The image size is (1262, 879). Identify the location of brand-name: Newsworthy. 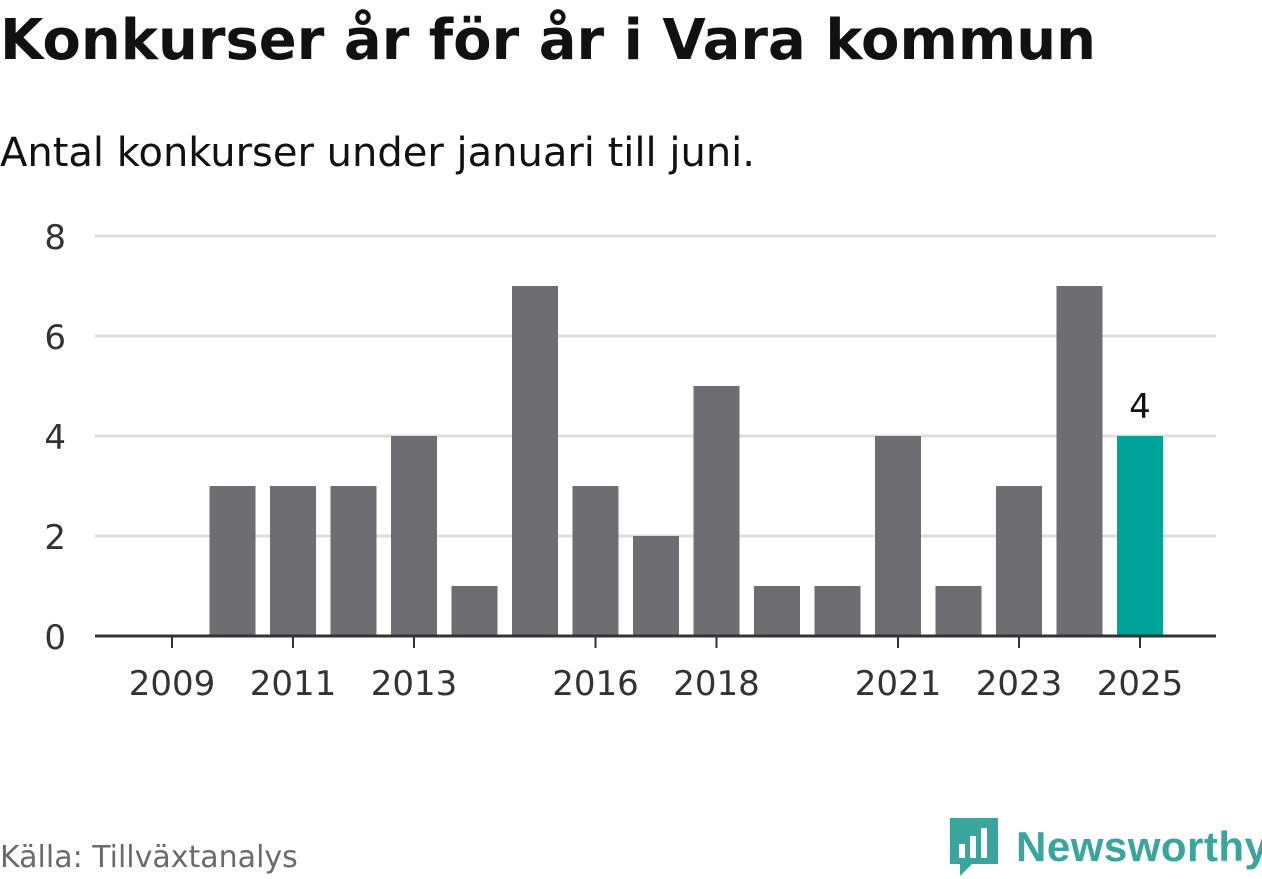
(1139, 846).